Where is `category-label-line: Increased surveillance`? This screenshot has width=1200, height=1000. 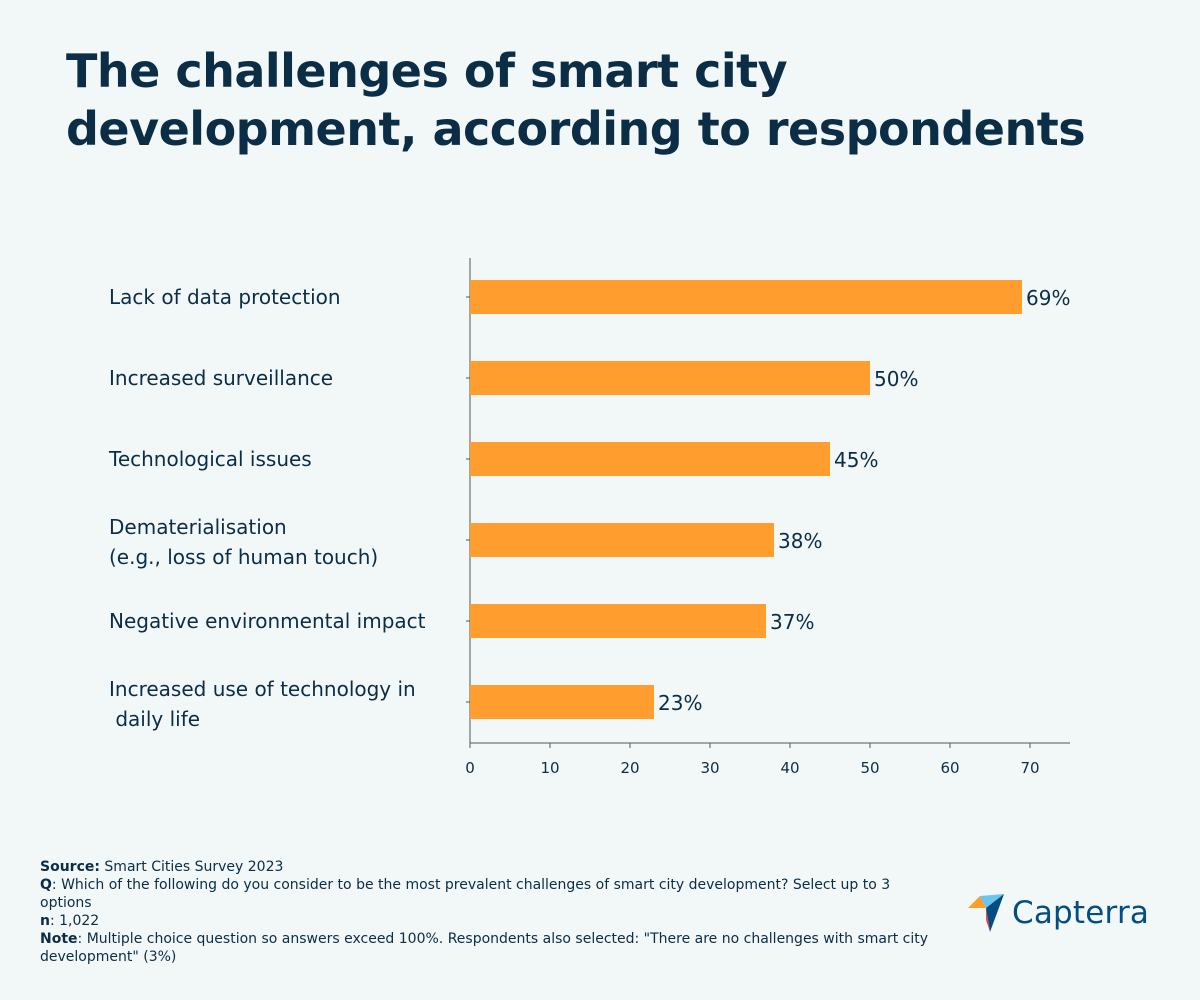 category-label-line: Increased surveillance is located at coordinates (221, 378).